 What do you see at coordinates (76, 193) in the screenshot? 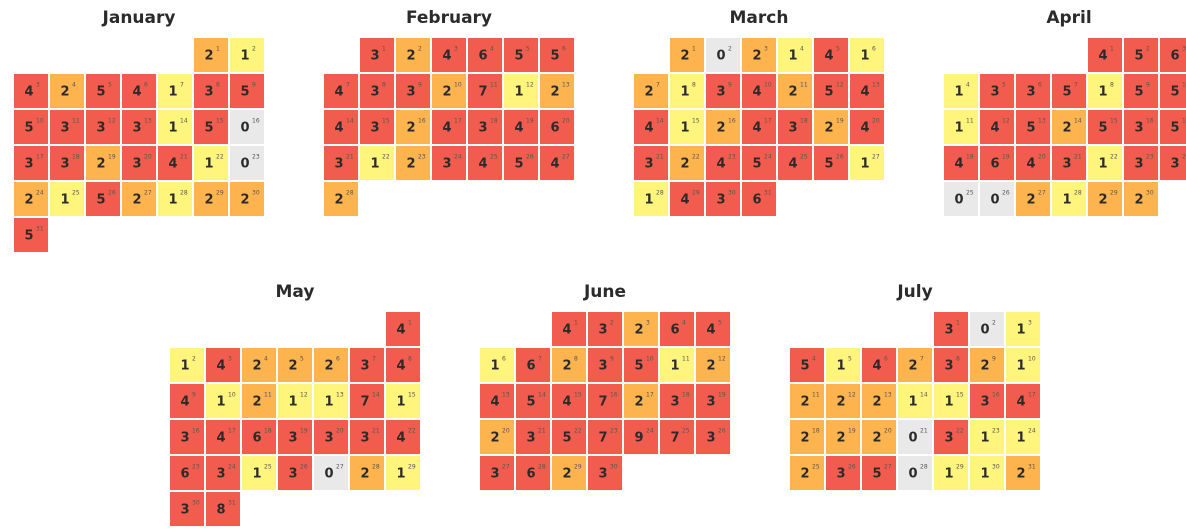
I see `day-number: 25` at bounding box center [76, 193].